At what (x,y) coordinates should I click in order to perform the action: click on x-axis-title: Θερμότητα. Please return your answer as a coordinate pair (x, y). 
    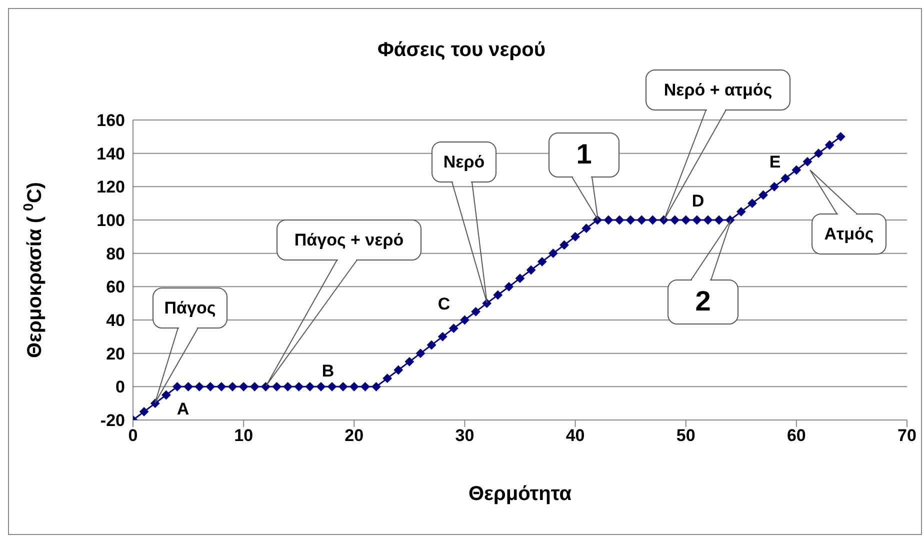
    Looking at the image, I should click on (520, 494).